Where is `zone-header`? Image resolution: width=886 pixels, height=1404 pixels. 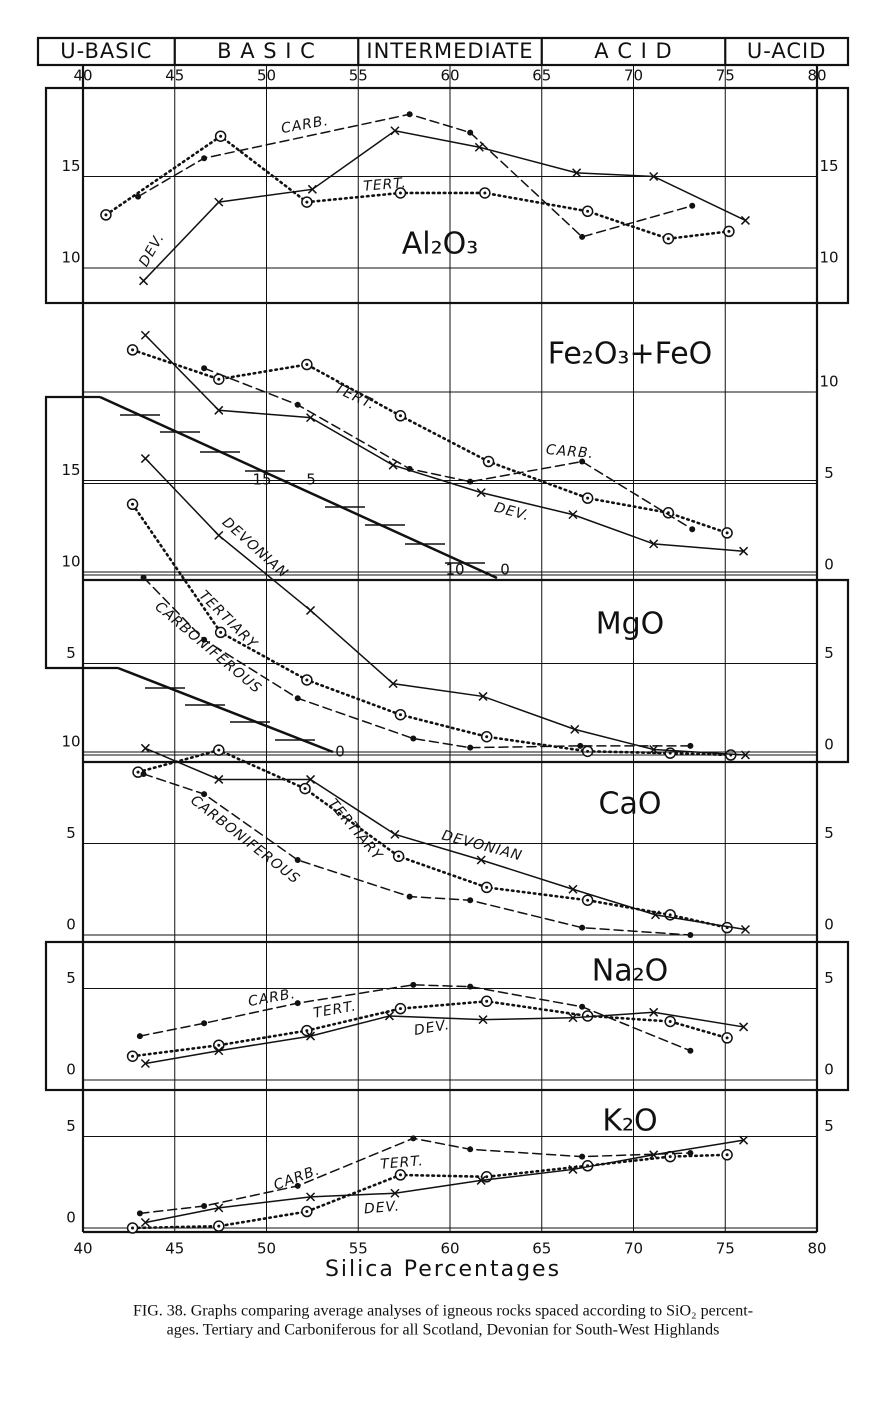 zone-header is located at coordinates (443, 51).